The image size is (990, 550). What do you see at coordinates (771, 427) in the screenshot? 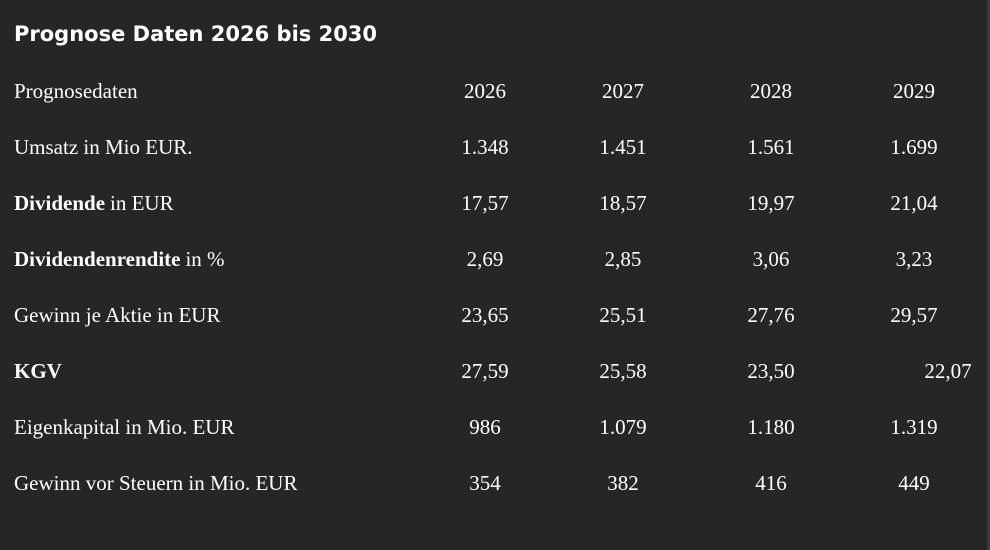
I see `cell-value: 1.180` at bounding box center [771, 427].